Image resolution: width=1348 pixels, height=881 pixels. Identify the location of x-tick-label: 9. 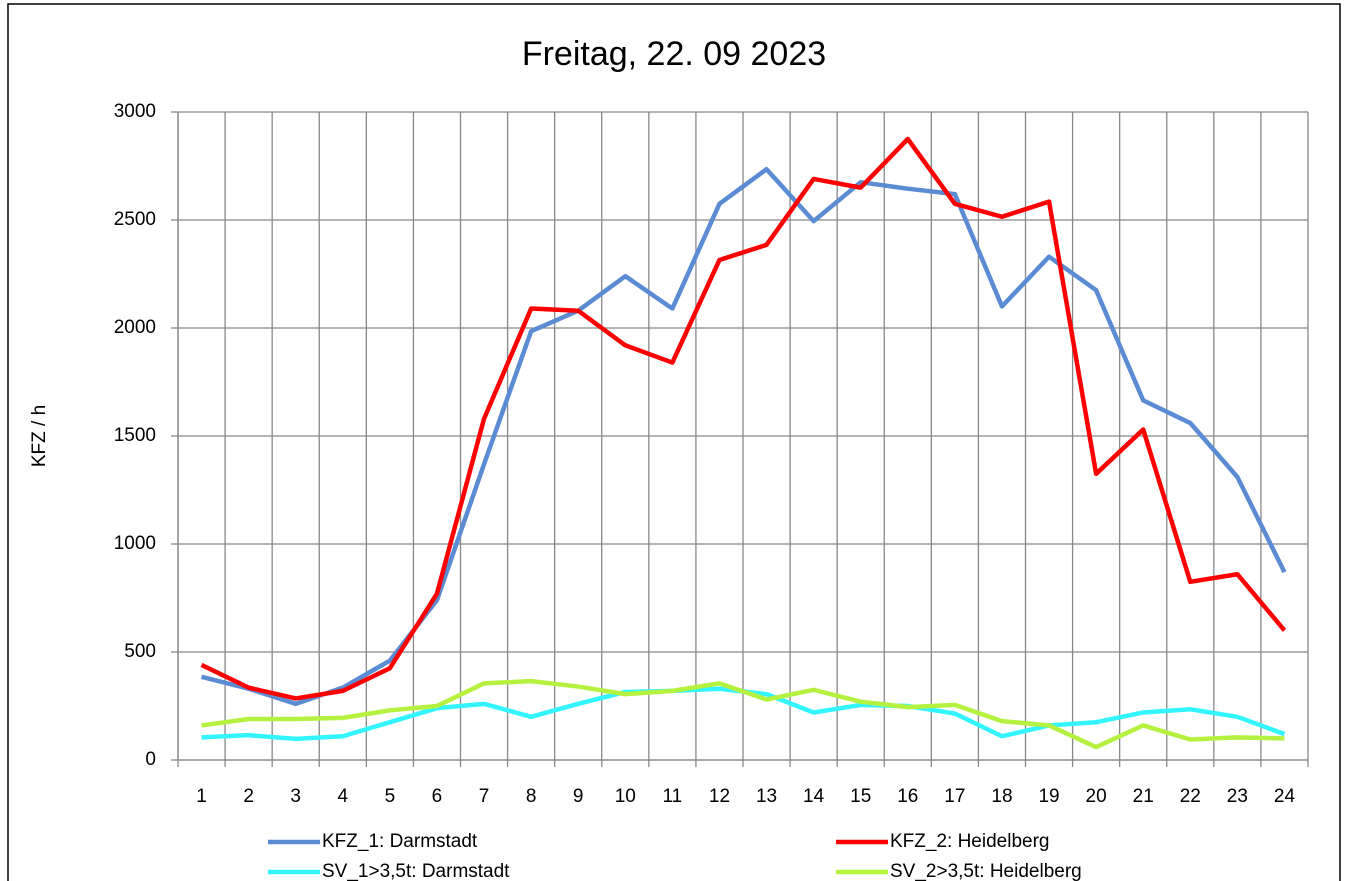
(578, 796).